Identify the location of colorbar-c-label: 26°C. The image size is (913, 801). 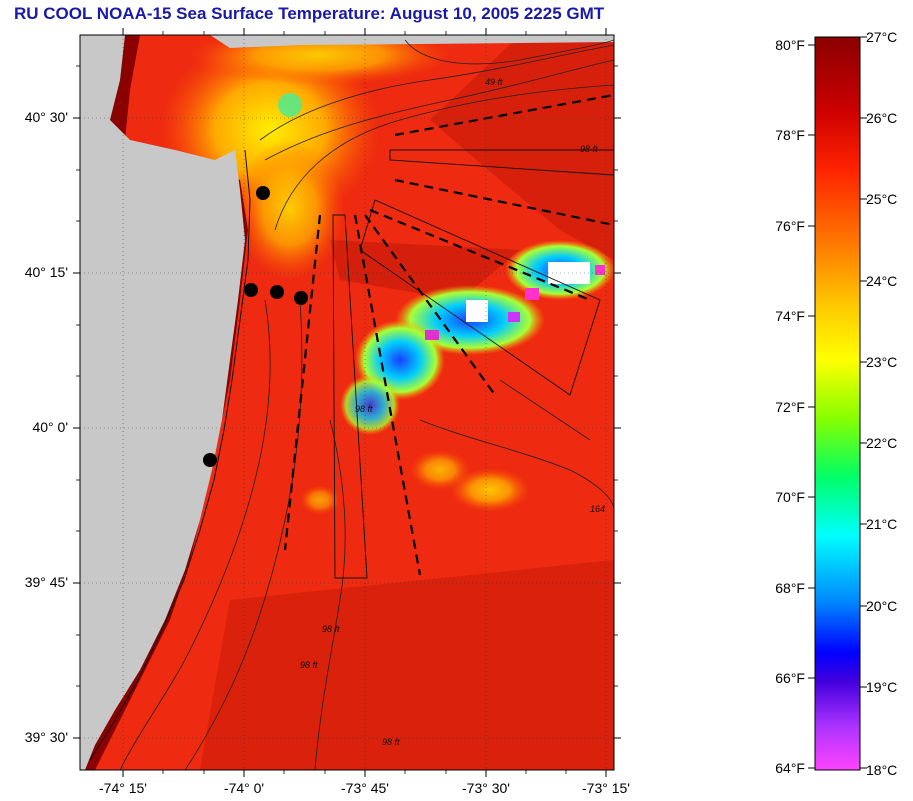
(889, 118).